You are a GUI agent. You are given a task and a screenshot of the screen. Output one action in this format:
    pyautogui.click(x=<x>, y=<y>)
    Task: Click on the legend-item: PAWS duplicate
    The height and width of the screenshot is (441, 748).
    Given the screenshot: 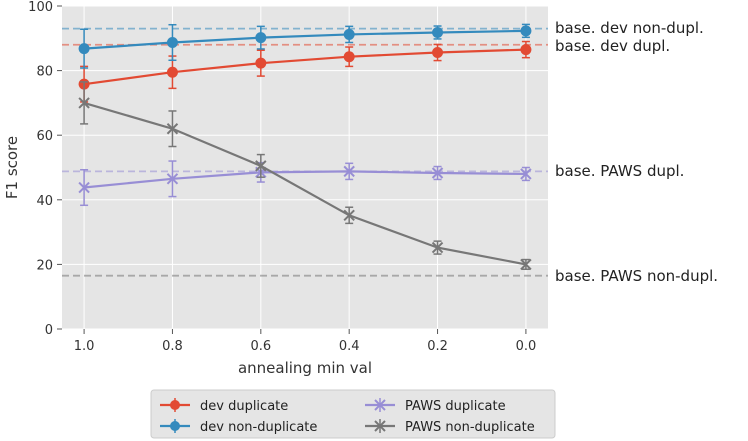 What is the action you would take?
    pyautogui.click(x=435, y=406)
    